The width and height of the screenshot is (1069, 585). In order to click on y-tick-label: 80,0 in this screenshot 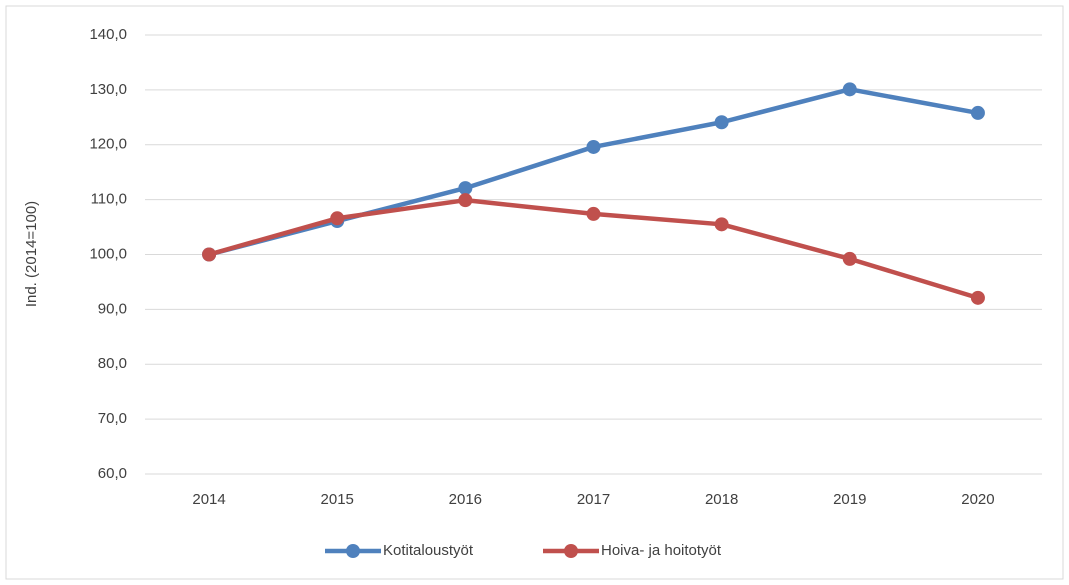, I will do `click(112, 363)`.